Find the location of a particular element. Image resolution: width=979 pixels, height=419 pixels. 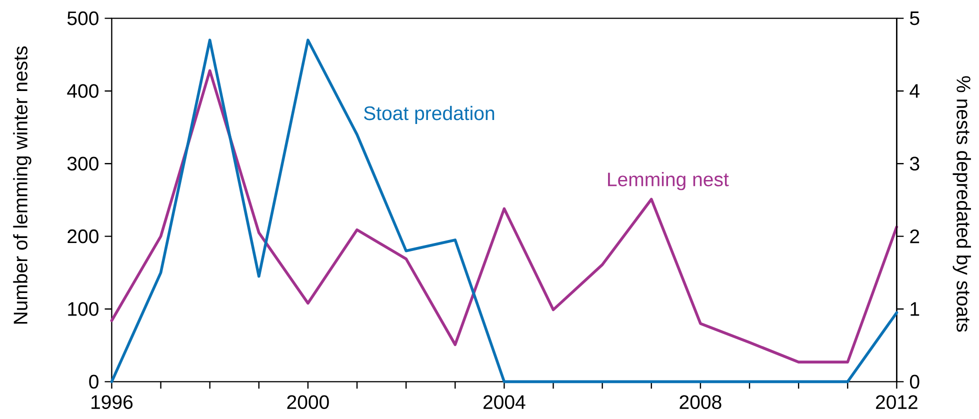

x-tick-label: 2008 is located at coordinates (701, 402).